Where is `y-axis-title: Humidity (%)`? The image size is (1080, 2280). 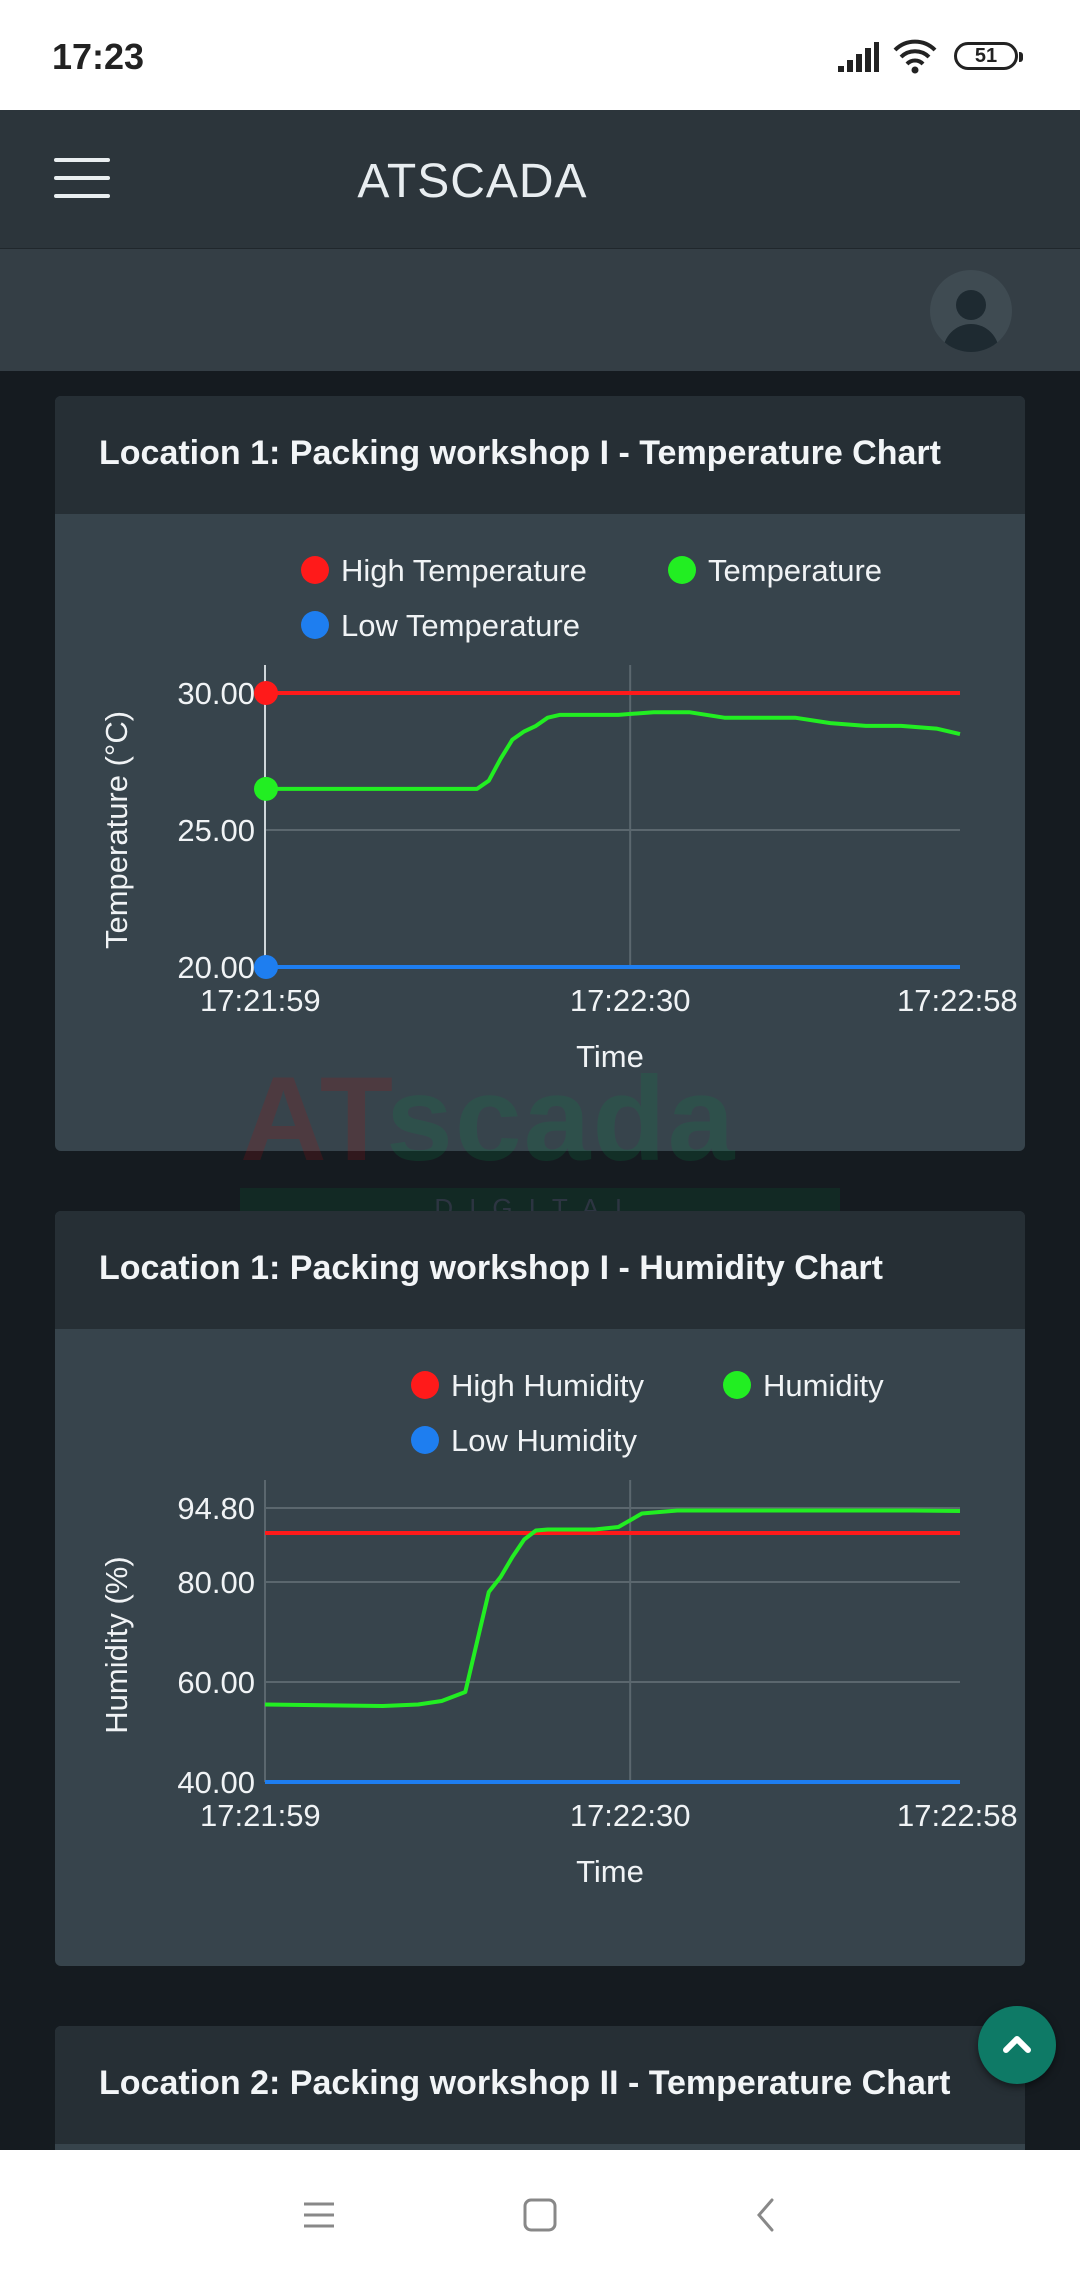 y-axis-title: Humidity (%) is located at coordinates (116, 1644).